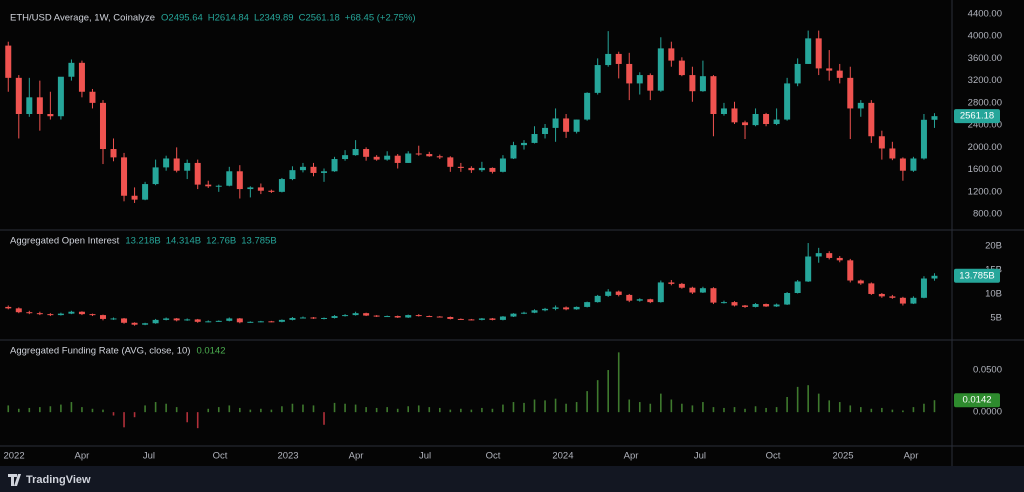  What do you see at coordinates (221, 241) in the screenshot?
I see `header-value: 12.76B` at bounding box center [221, 241].